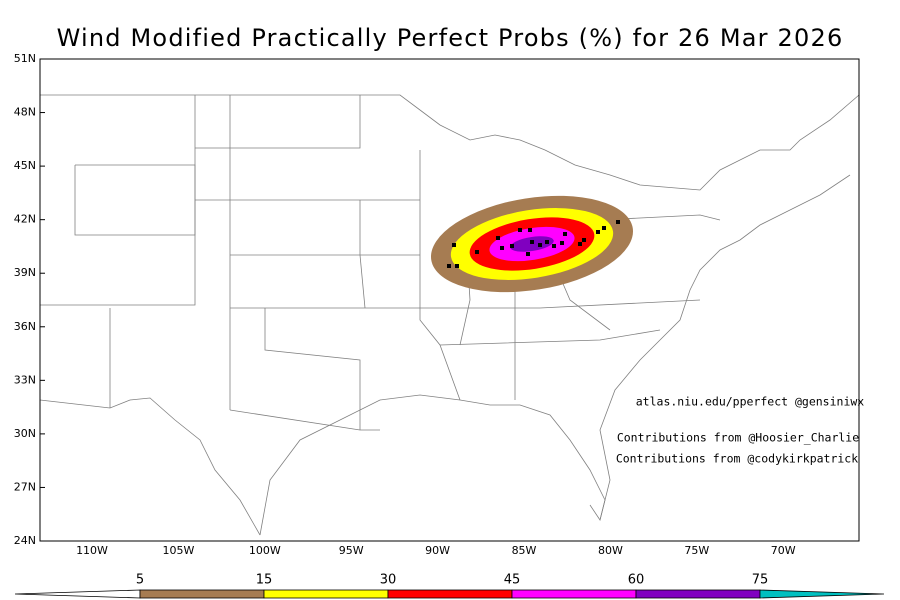  What do you see at coordinates (783, 550) in the screenshot?
I see `lon-label: 70W` at bounding box center [783, 550].